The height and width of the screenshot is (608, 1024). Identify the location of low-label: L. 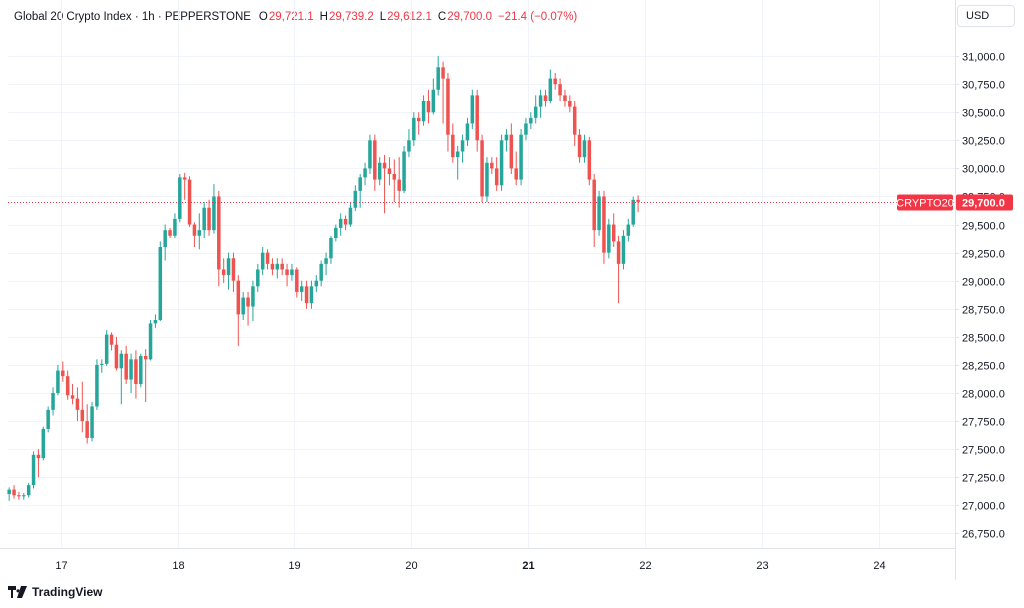
(383, 17).